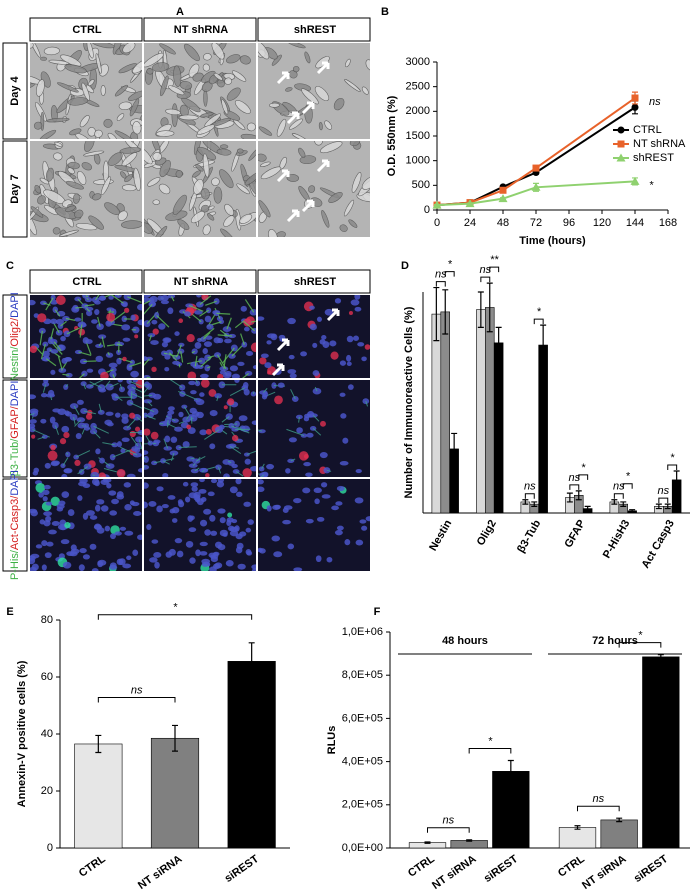 The height and width of the screenshot is (894, 699). What do you see at coordinates (15, 90) in the screenshot?
I see `row-header: Day 4` at bounding box center [15, 90].